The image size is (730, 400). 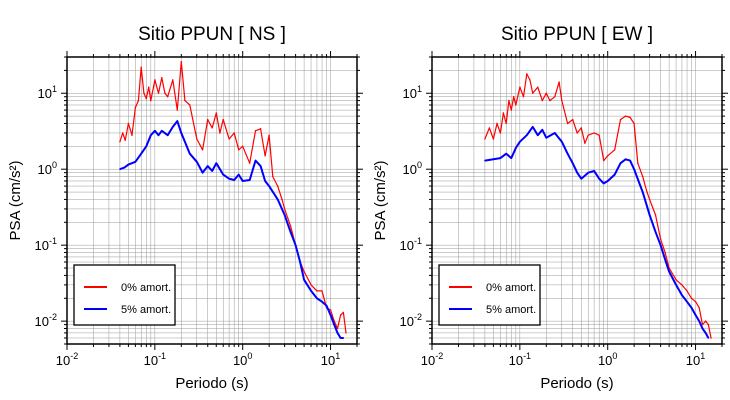 What do you see at coordinates (520, 359) in the screenshot?
I see `x-tick-label: 10⁻¹` at bounding box center [520, 359].